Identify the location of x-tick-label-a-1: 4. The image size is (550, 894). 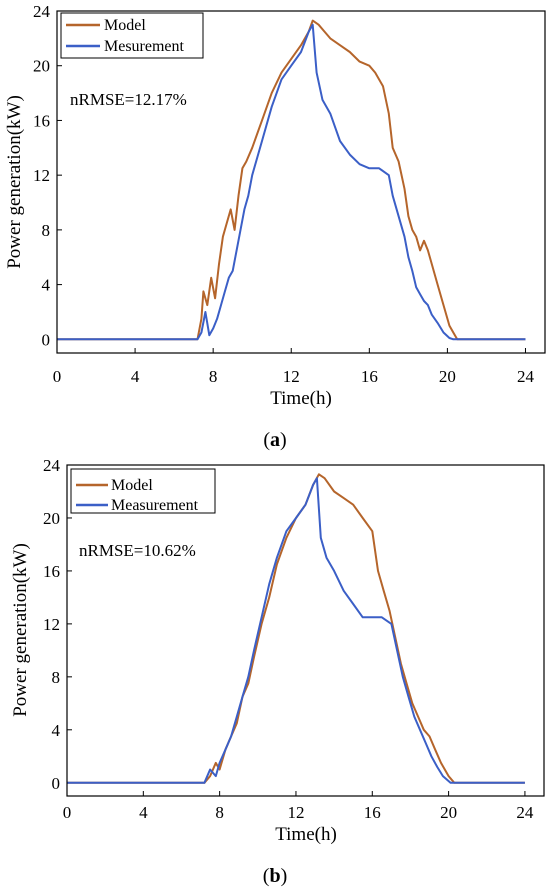
(135, 376).